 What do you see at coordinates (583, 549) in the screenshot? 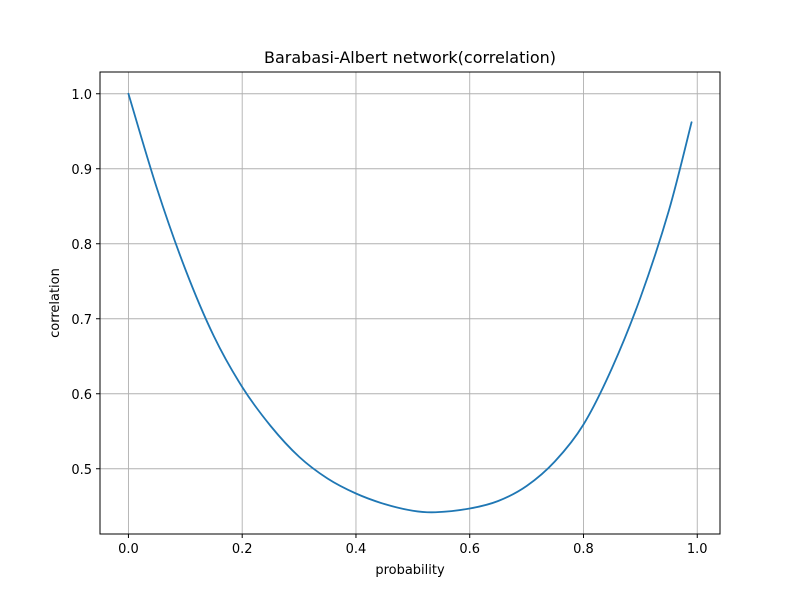
I see `x-tick-label: 0.8` at bounding box center [583, 549].